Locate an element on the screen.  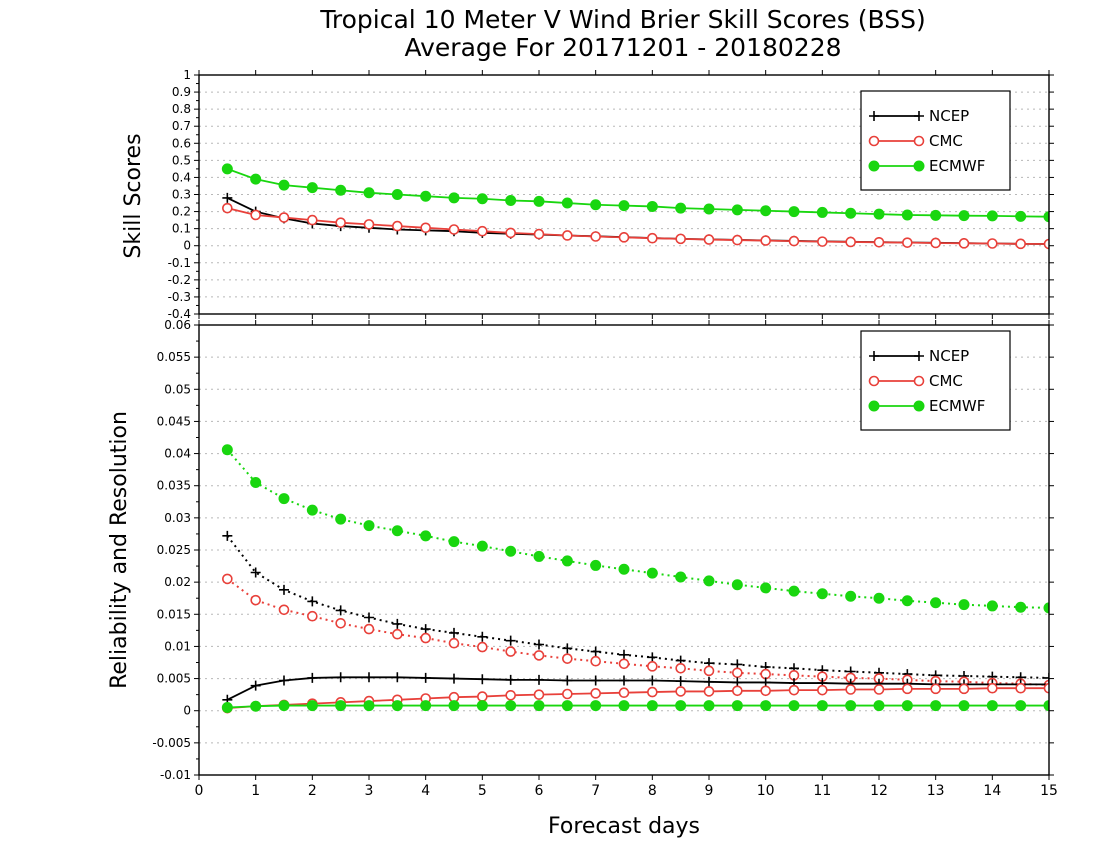
legend-marker-ecmwf is located at coordinates (919, 166).